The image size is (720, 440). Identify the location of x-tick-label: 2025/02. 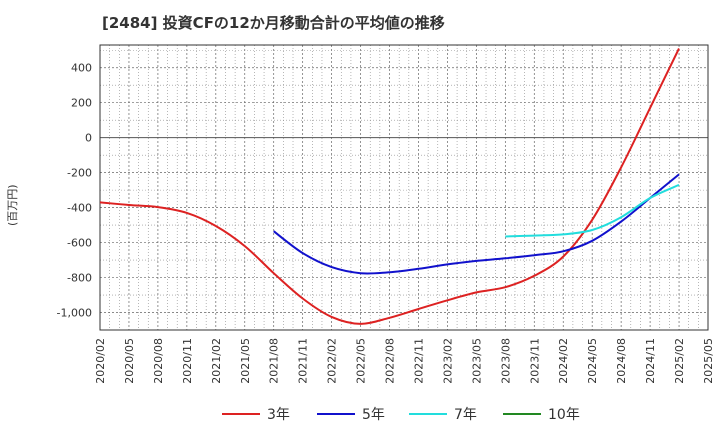
(679, 361).